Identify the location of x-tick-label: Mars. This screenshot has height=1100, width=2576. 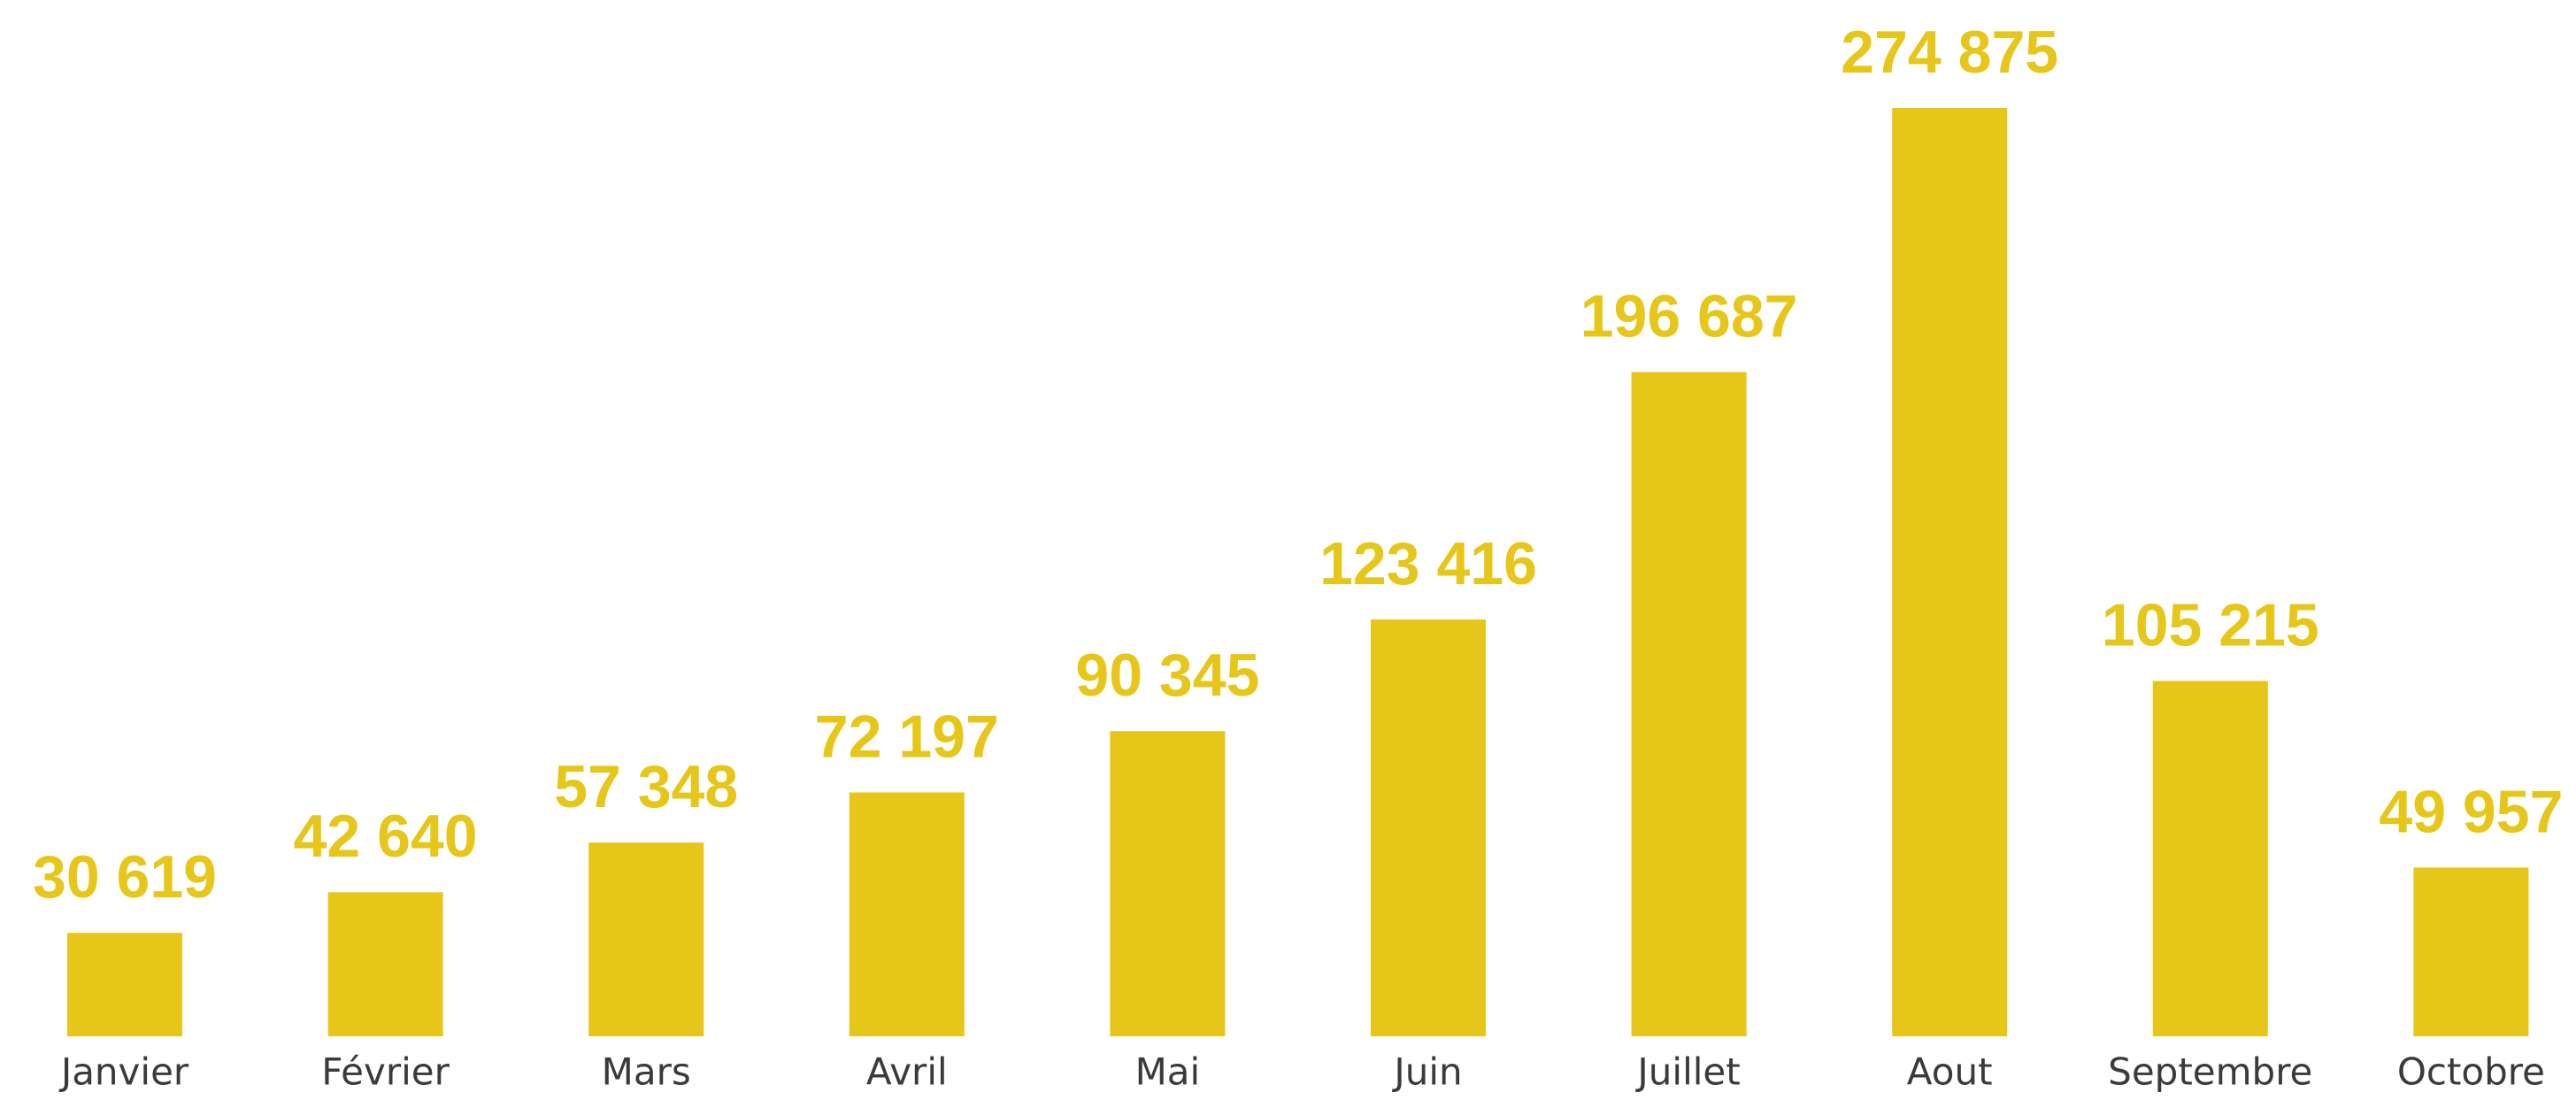
(646, 1072).